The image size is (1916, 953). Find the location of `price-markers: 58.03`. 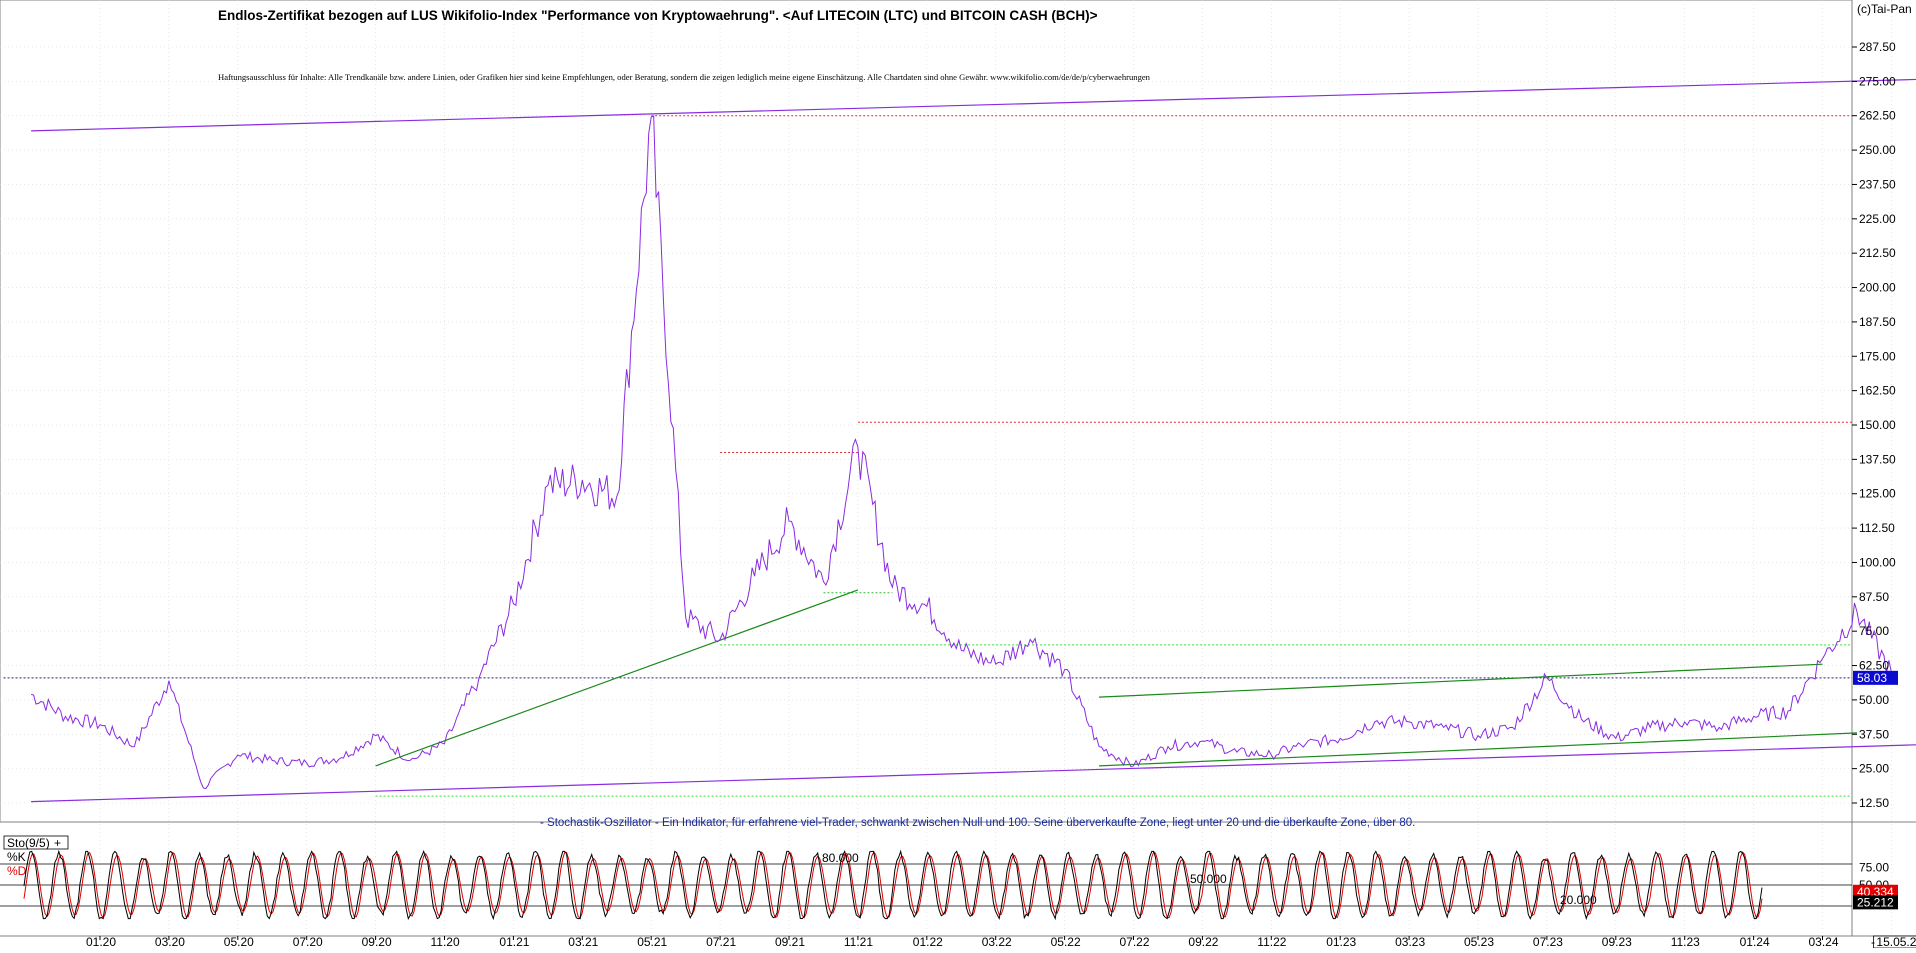

price-markers: 58.03 is located at coordinates (1875, 677).